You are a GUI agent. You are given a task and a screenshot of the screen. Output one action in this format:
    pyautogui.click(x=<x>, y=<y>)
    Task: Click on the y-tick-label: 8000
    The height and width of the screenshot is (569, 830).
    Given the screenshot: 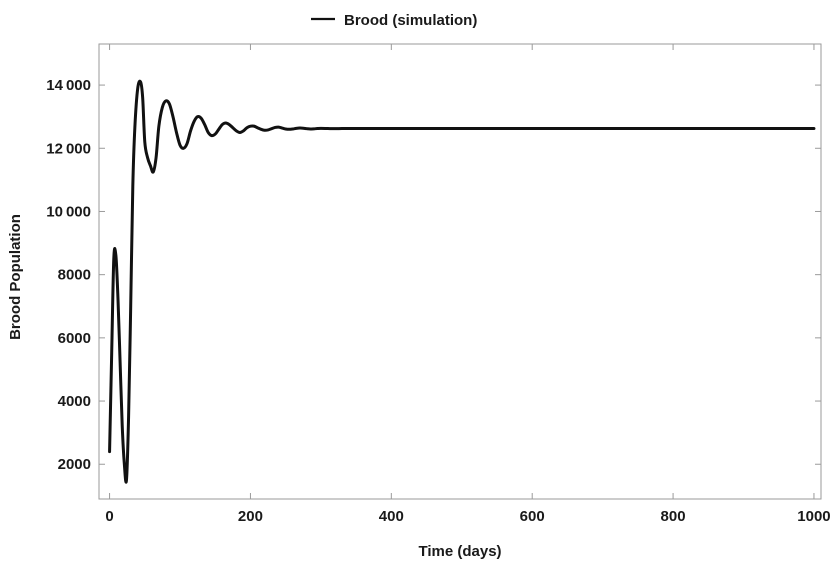 What is the action you would take?
    pyautogui.click(x=74, y=275)
    